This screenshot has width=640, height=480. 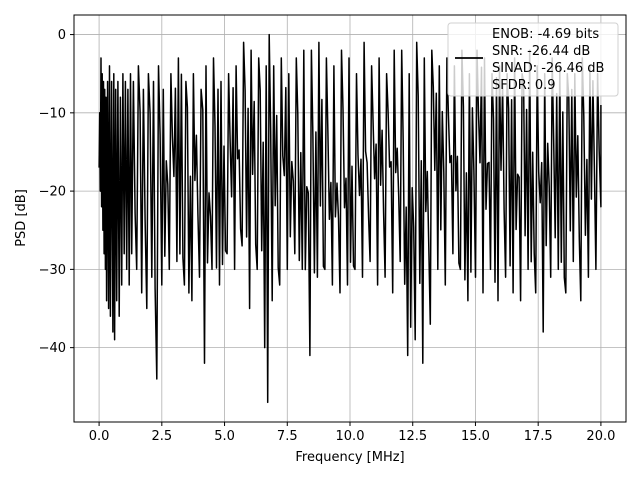 What do you see at coordinates (541, 51) in the screenshot?
I see `legend-entry-snr: SNR: -26.44 dB` at bounding box center [541, 51].